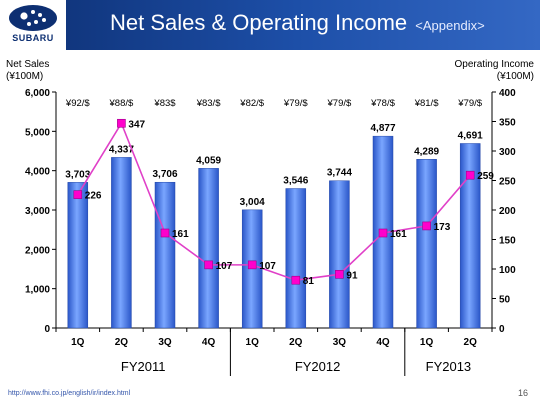 The image size is (540, 405). Describe the element at coordinates (33, 18) in the screenshot. I see `pleiades-star-icon` at that location.